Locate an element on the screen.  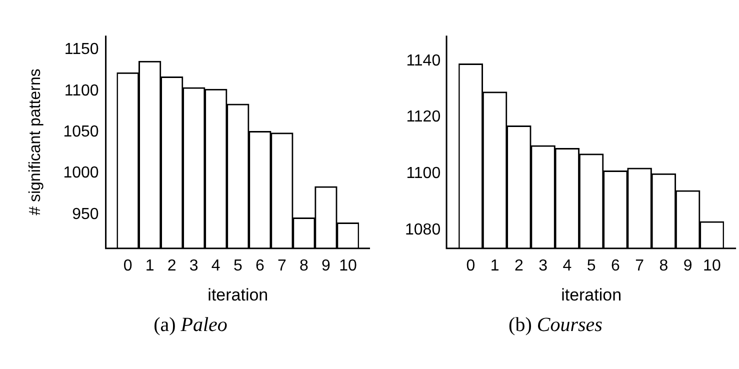
y-tick-label: 1150 is located at coordinates (81, 49).